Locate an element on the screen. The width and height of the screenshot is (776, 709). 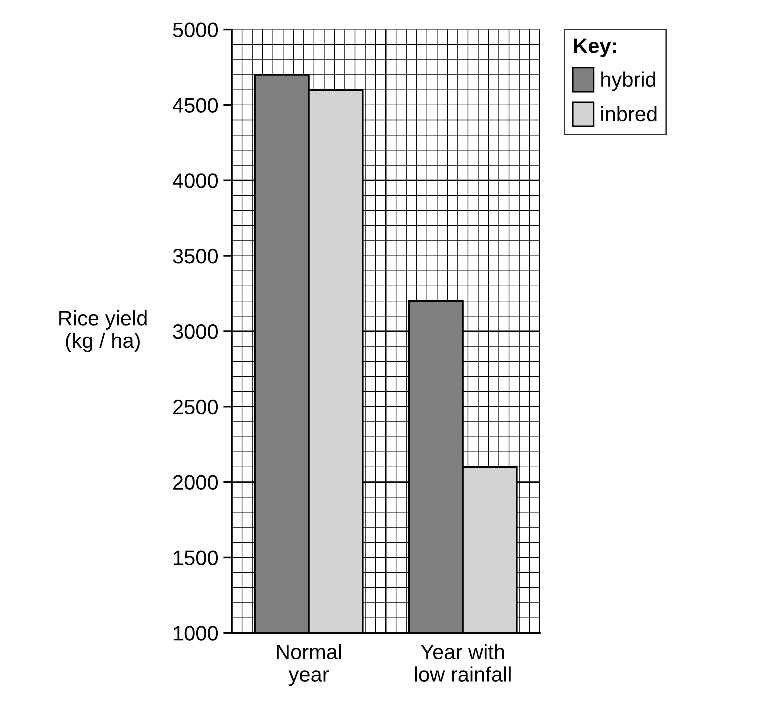
y-axis-title: Rice yield (kg / ha) is located at coordinates (103, 331).